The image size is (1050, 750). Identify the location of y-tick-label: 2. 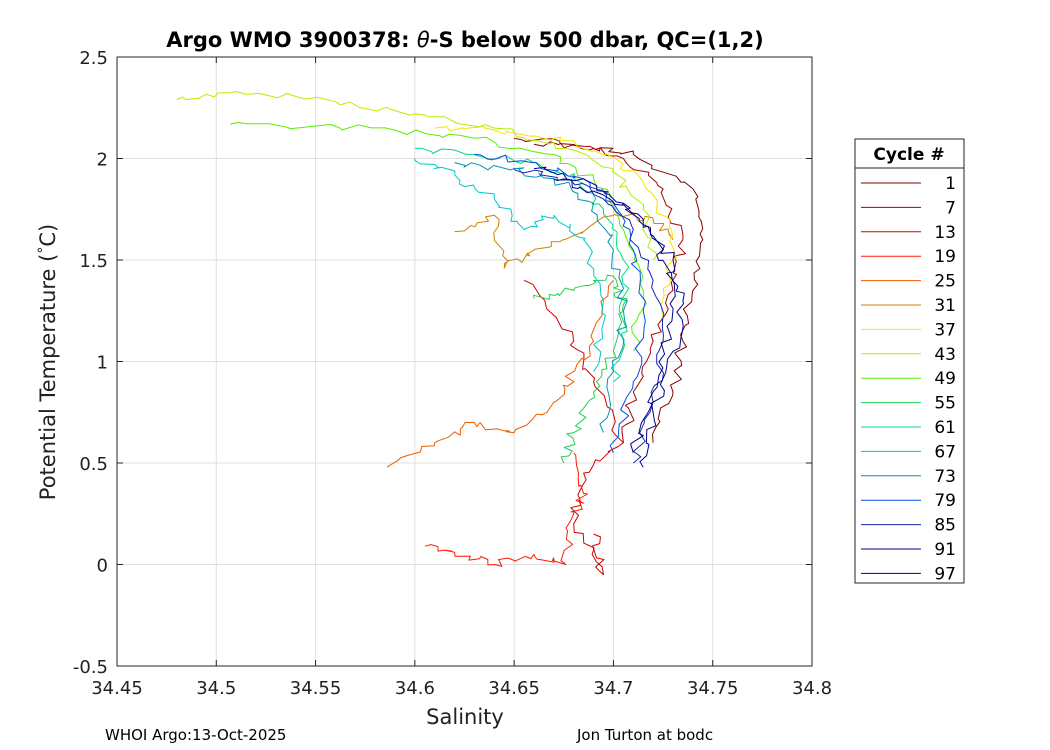
(102, 160).